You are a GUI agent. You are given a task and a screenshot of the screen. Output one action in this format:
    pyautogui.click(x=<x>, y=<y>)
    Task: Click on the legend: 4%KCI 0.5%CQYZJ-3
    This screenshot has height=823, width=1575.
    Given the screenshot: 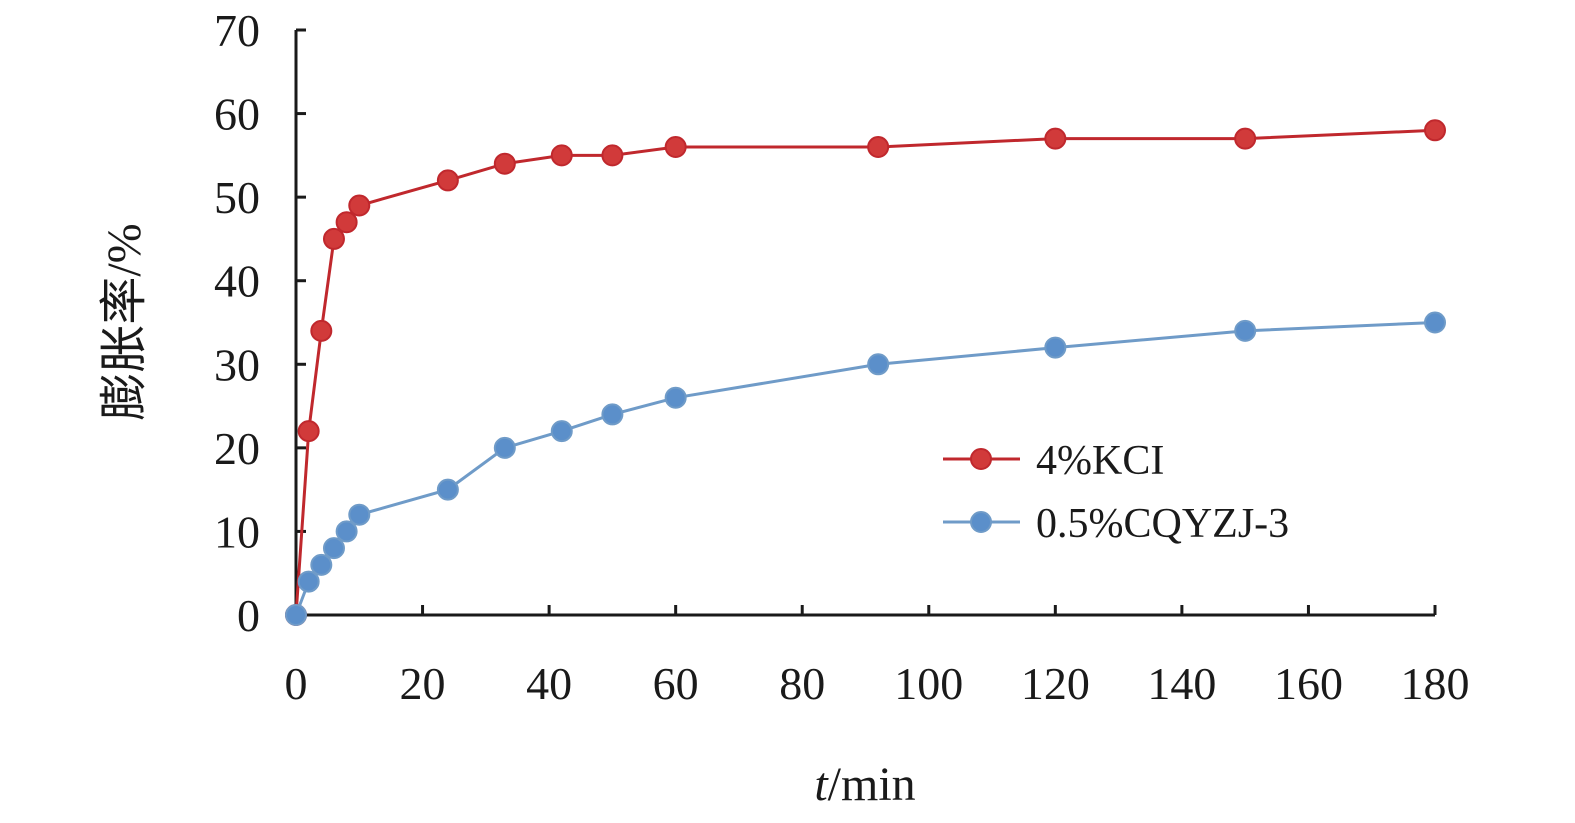 What is the action you would take?
    pyautogui.click(x=1116, y=492)
    